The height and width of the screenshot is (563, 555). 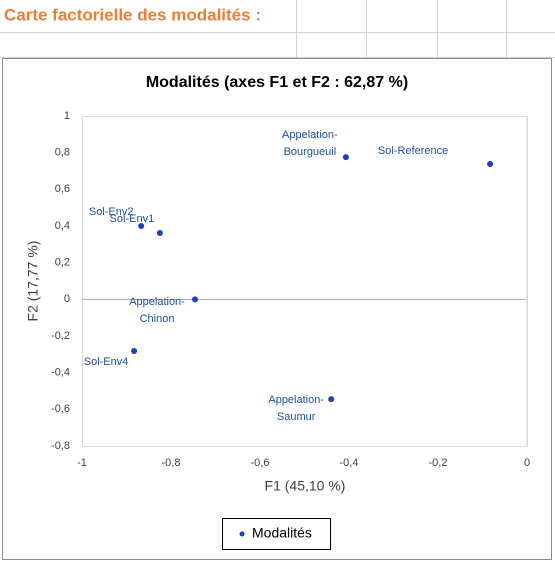 What do you see at coordinates (132, 14) in the screenshot?
I see `sheet-title: Carte factorielle des modalités :` at bounding box center [132, 14].